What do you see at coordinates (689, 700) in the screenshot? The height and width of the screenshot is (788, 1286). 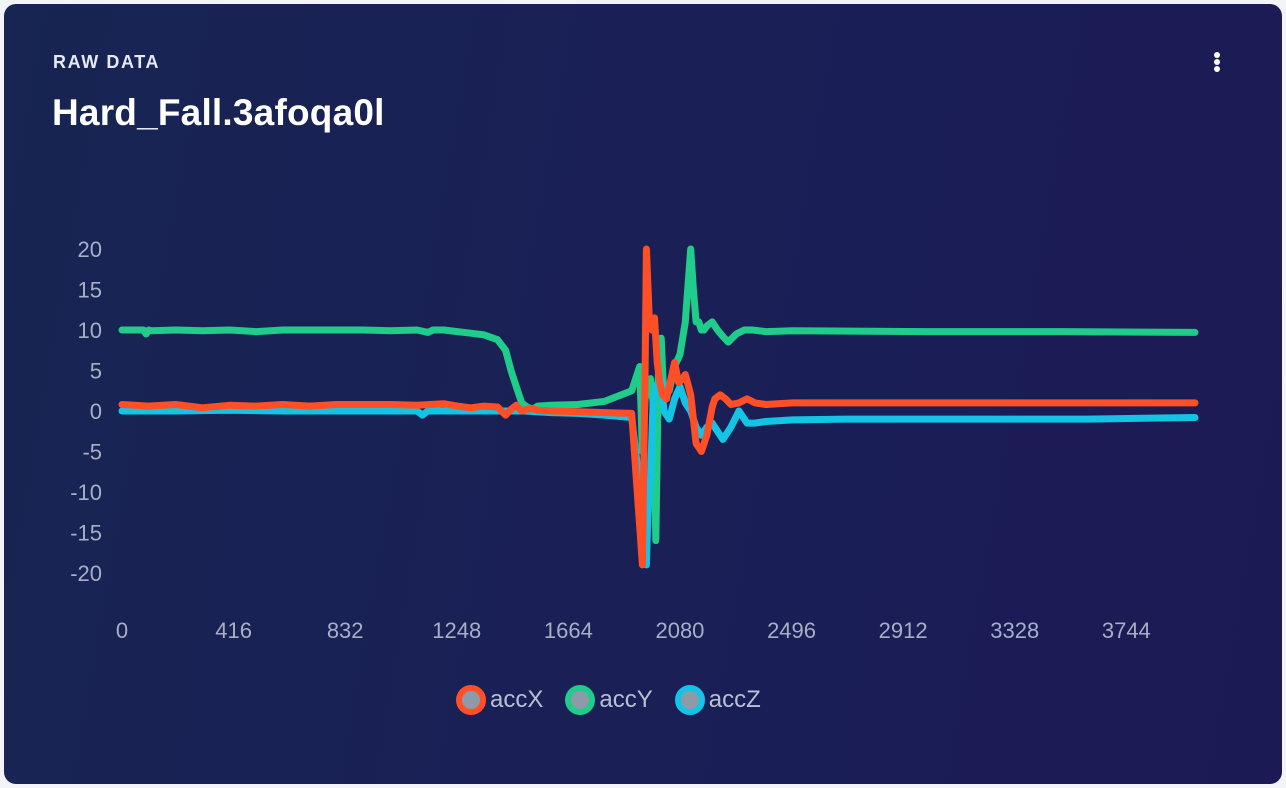 I see `legend-swatch-accz` at bounding box center [689, 700].